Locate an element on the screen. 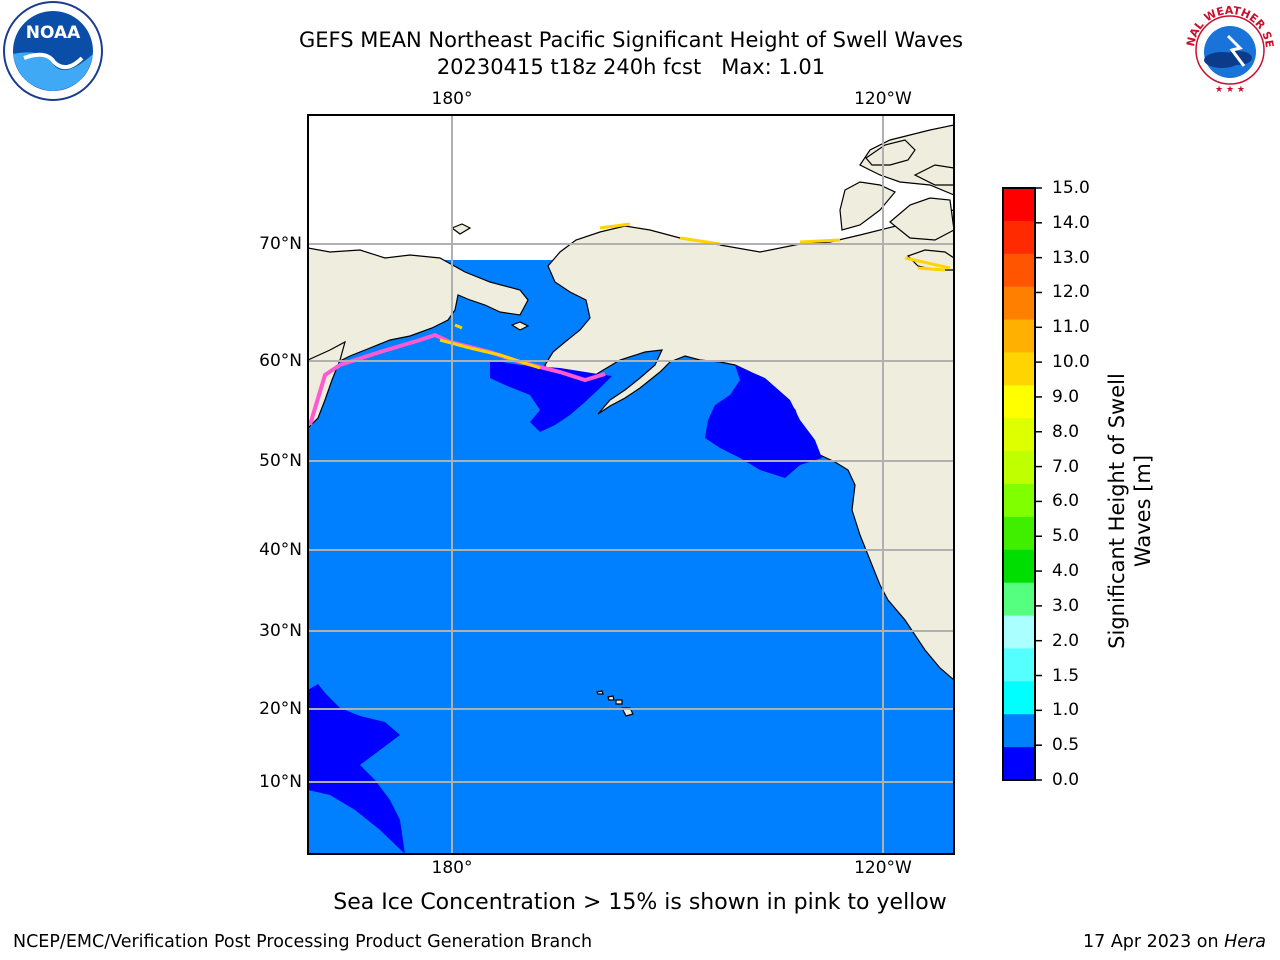  arctic-no-data is located at coordinates (631, 187).